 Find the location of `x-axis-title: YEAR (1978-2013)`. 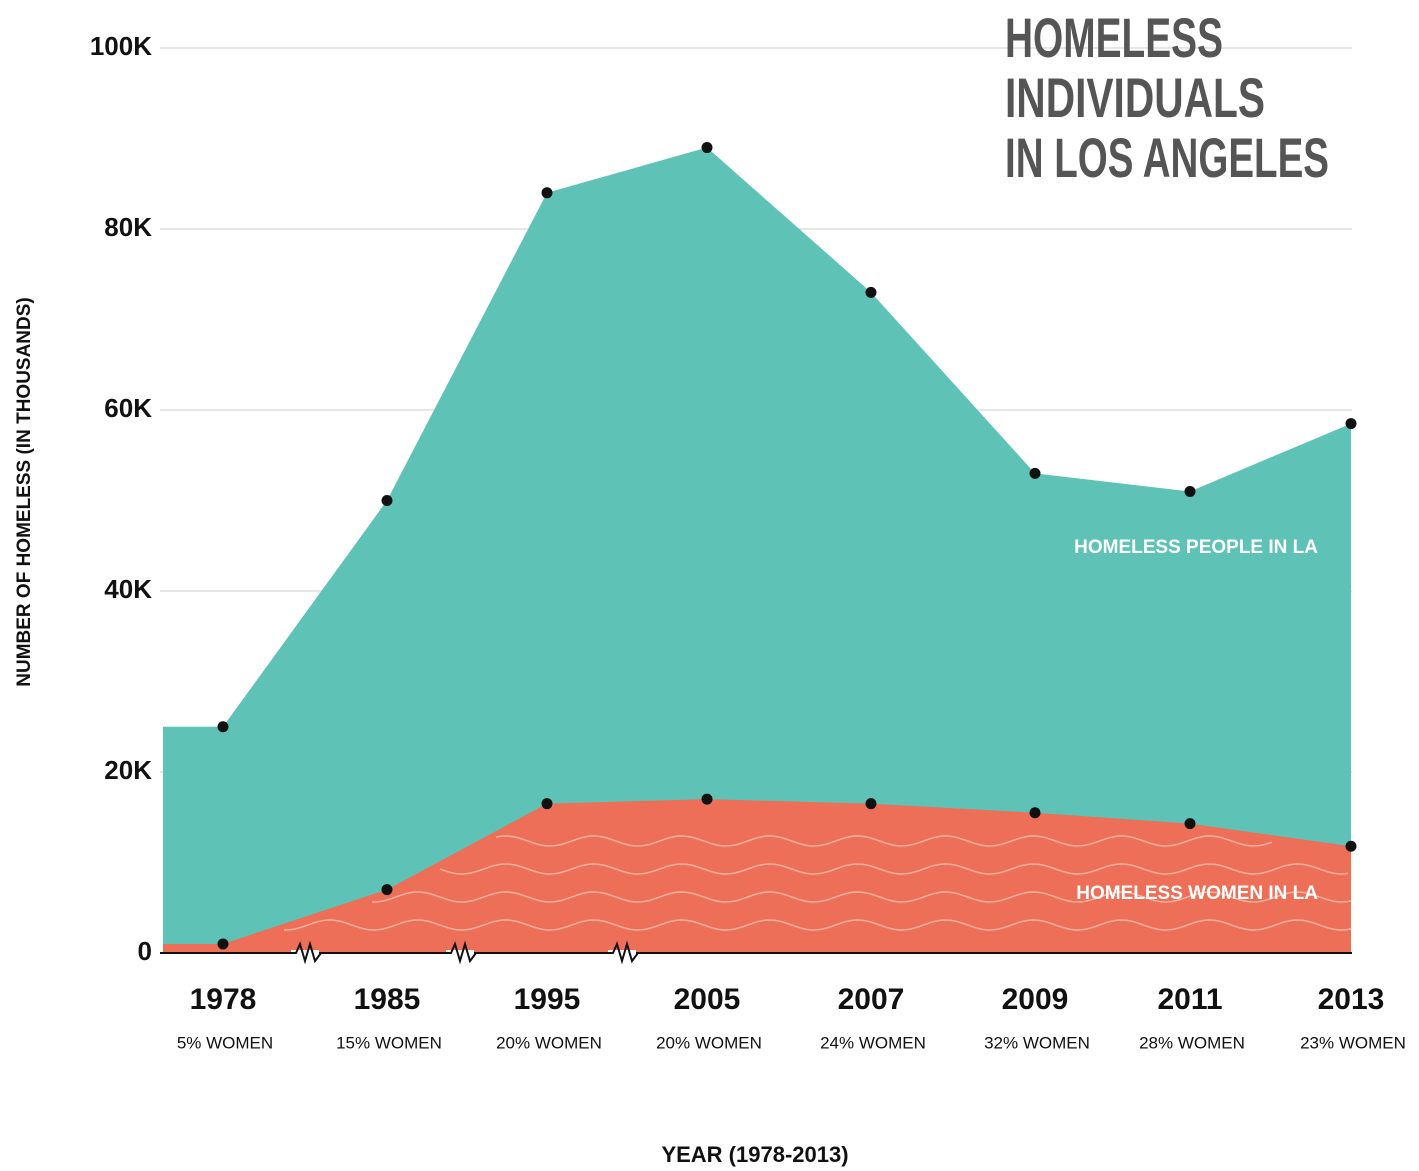

x-axis-title: YEAR (1978-2013) is located at coordinates (754, 1154).